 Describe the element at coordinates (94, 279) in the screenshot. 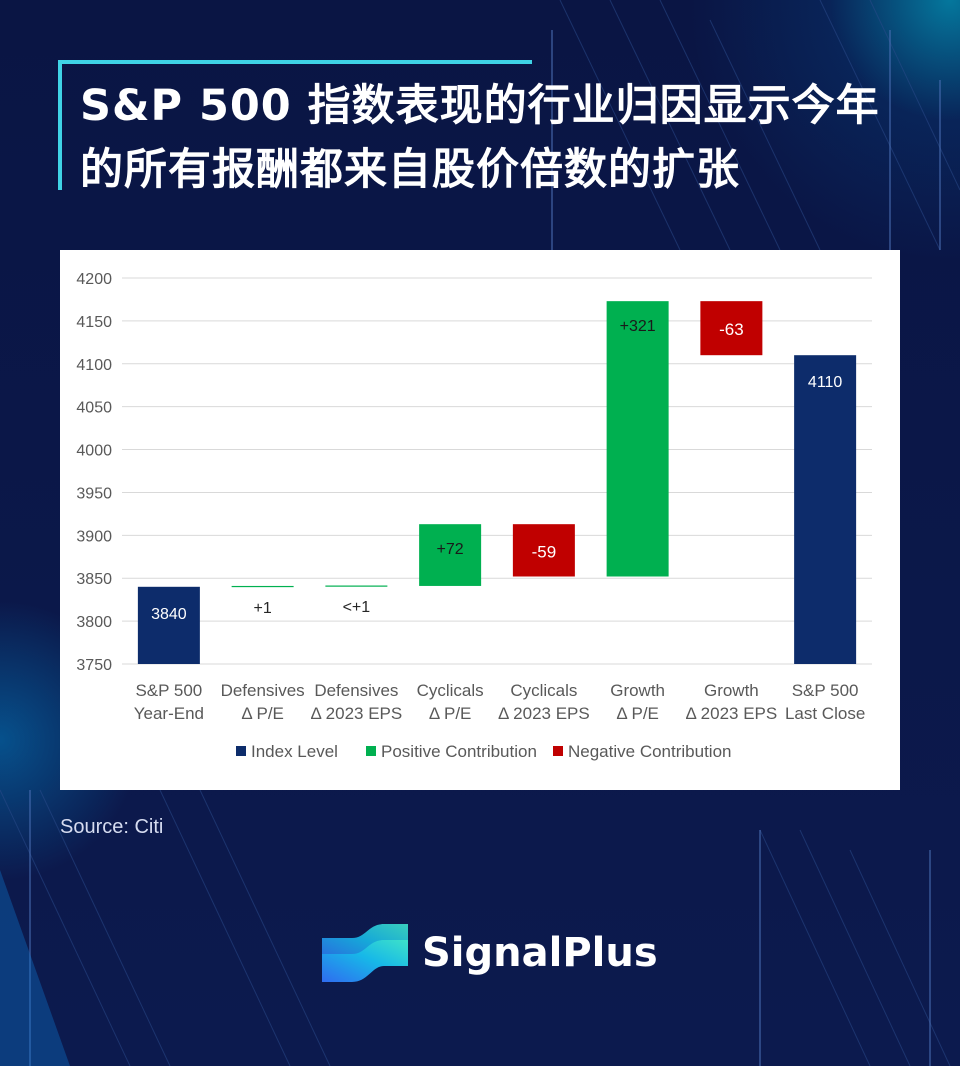

I see `y-tick-label: 4200` at that location.